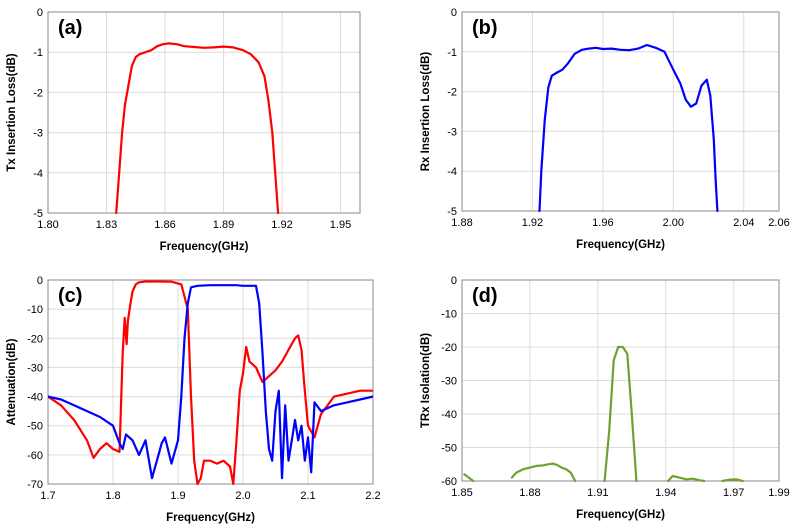 The height and width of the screenshot is (531, 795). What do you see at coordinates (340, 225) in the screenshot?
I see `x-tick-label: 1.95` at bounding box center [340, 225].